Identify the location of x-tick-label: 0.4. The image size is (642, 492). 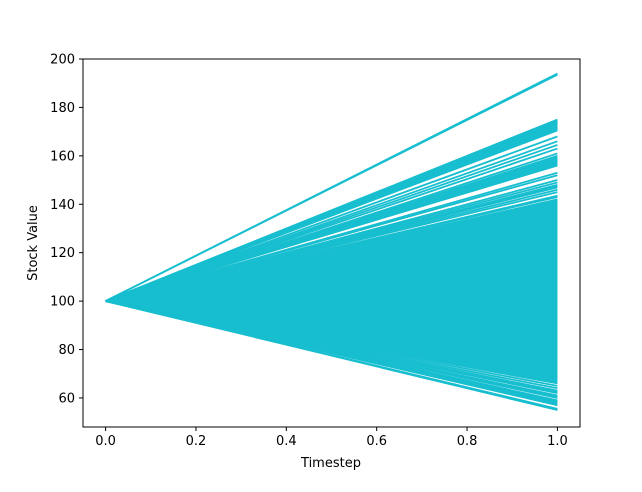
(286, 441).